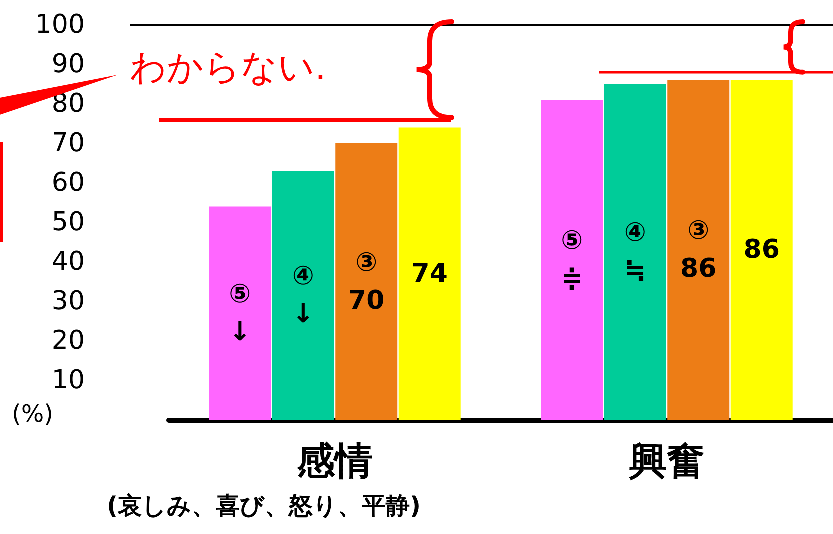 The width and height of the screenshot is (833, 534). What do you see at coordinates (68, 262) in the screenshot?
I see `y-tick-label: 40` at bounding box center [68, 262].